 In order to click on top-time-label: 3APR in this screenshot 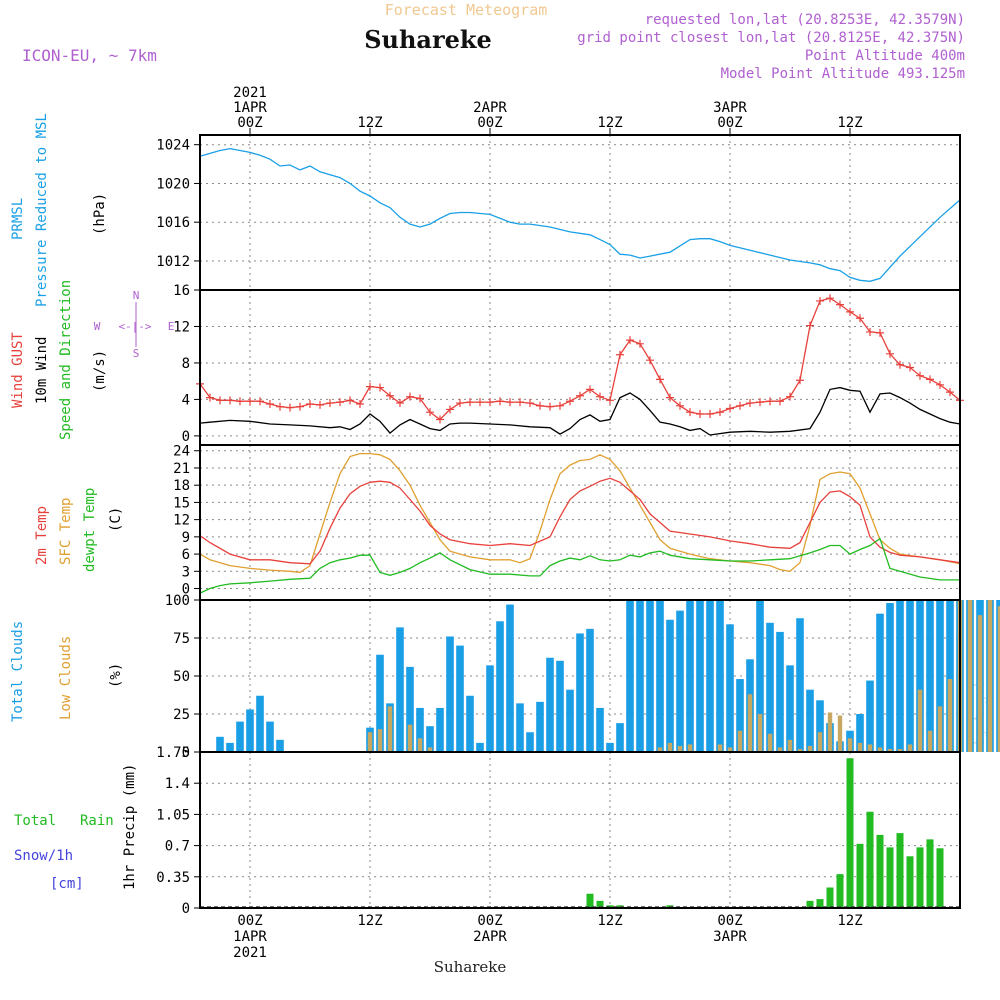, I will do `click(730, 108)`.